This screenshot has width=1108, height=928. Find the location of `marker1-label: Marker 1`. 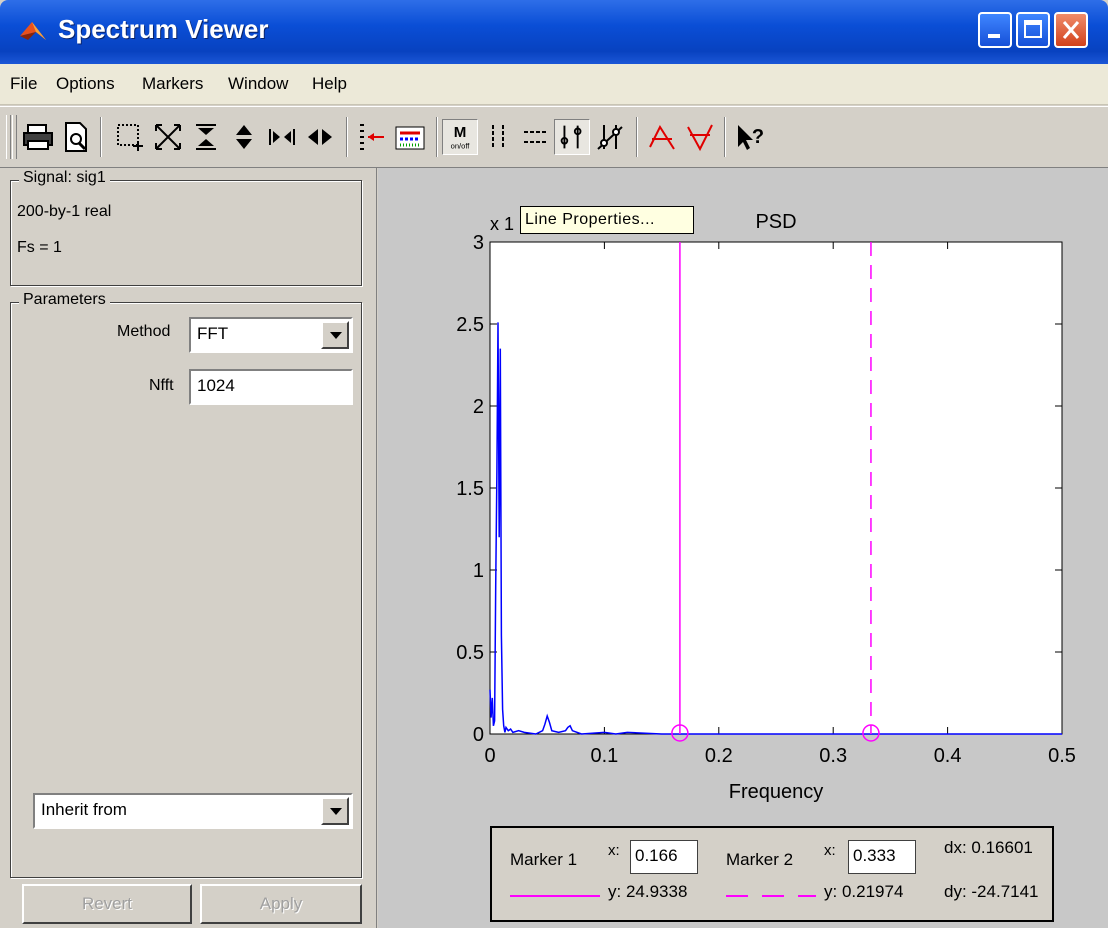

marker1-label: Marker 1 is located at coordinates (544, 859).